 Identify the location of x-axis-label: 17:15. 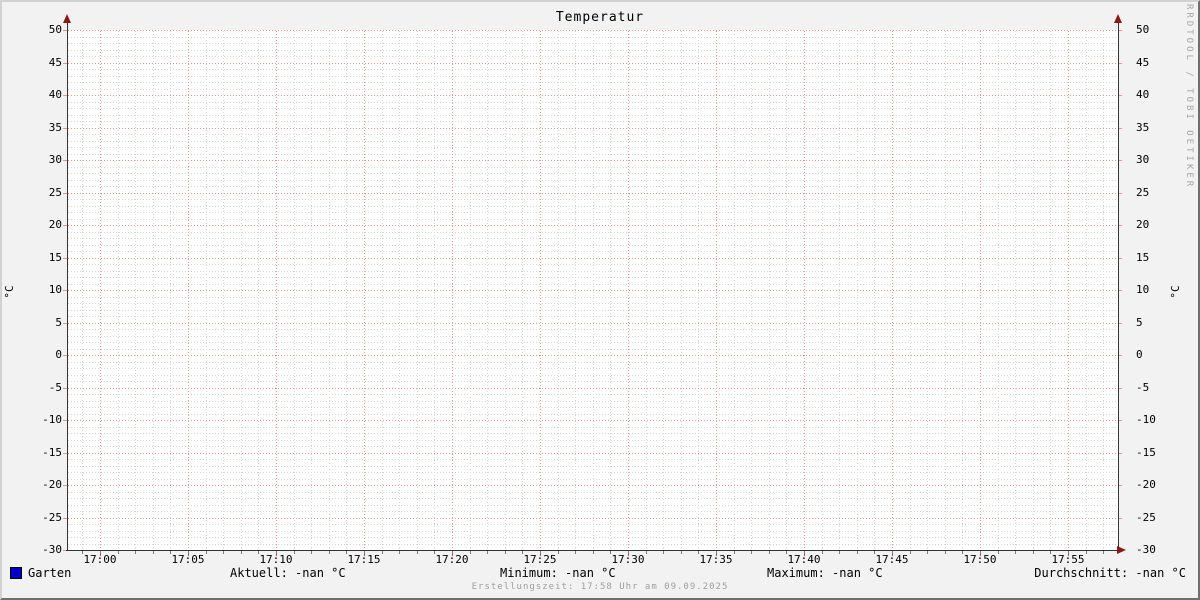
(364, 559).